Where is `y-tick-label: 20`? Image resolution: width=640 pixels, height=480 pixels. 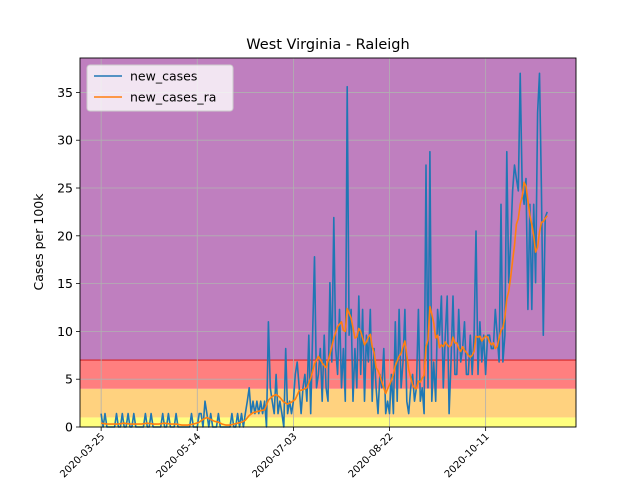
y-tick-label: 20 is located at coordinates (65, 235).